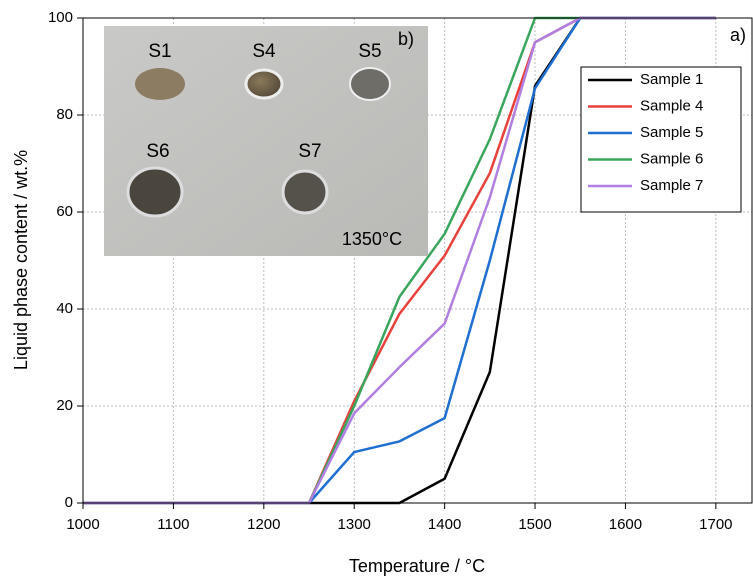 This screenshot has height=579, width=753. I want to click on inset-sample-label: S5, so click(369, 51).